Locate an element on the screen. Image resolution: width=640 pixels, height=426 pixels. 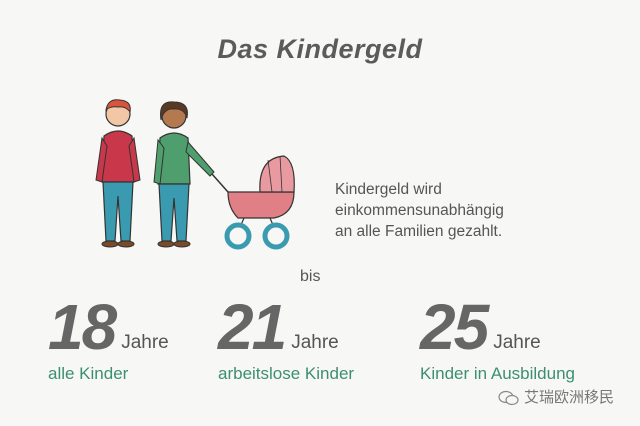
stat-label: Kinder in Ausbildung is located at coordinates (498, 373).